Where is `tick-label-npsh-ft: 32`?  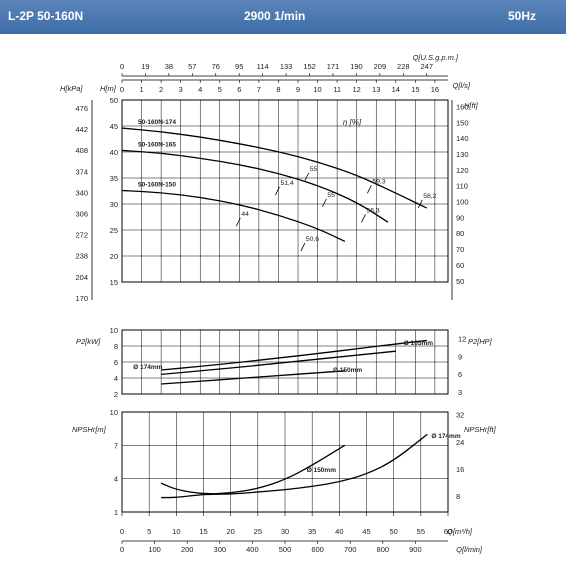 tick-label-npsh-ft: 32 is located at coordinates (460, 415).